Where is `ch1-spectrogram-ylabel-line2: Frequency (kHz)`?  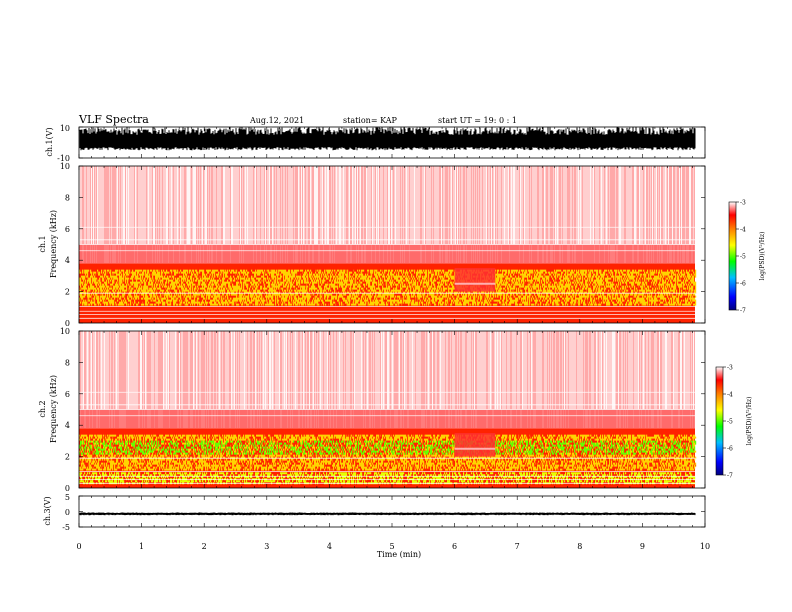
ch1-spectrogram-ylabel-line2: Frequency (kHz) is located at coordinates (53, 244).